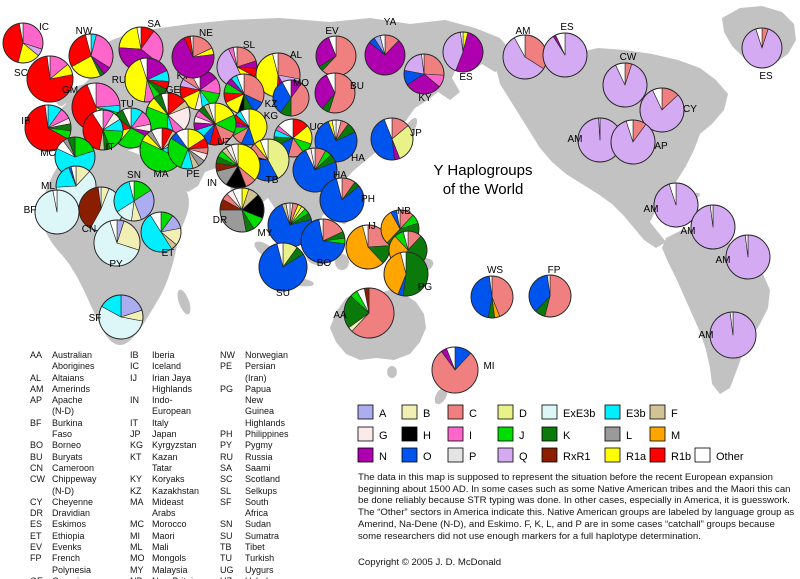 The height and width of the screenshot is (579, 800). What do you see at coordinates (68, 535) in the screenshot?
I see `abbreviation-name: Ethiopia` at bounding box center [68, 535].